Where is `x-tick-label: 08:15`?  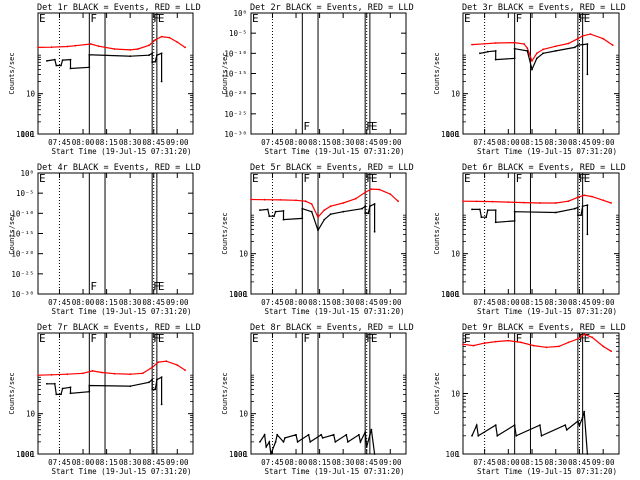 x-tick-label: 08:15 is located at coordinates (532, 302).